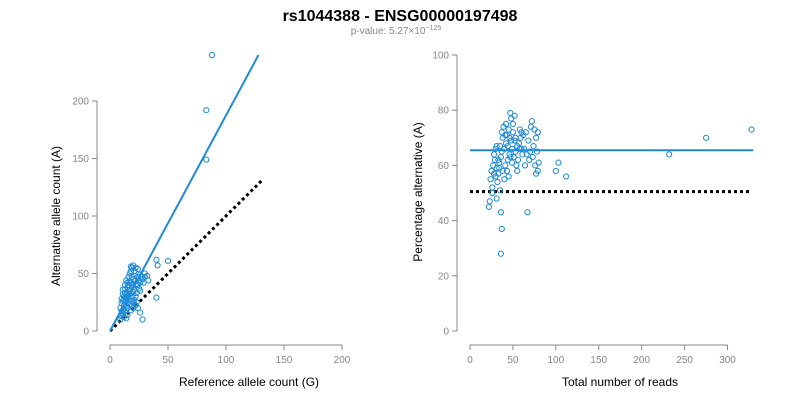 The image size is (800, 400). I want to click on right-y-tick-label: 60, so click(444, 166).